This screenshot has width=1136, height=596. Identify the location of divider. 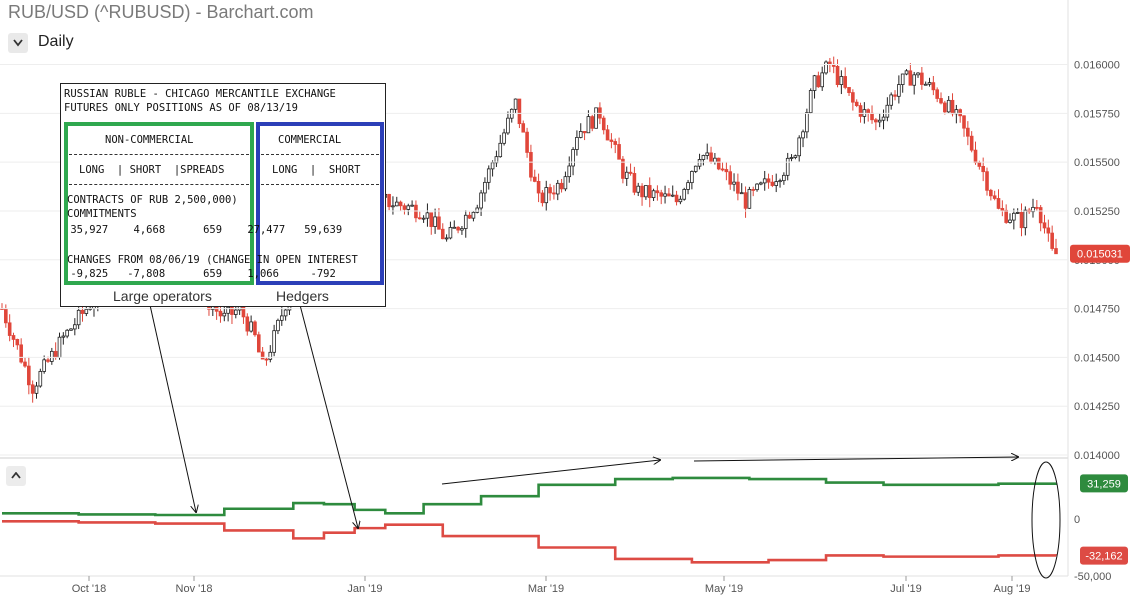
(159, 184).